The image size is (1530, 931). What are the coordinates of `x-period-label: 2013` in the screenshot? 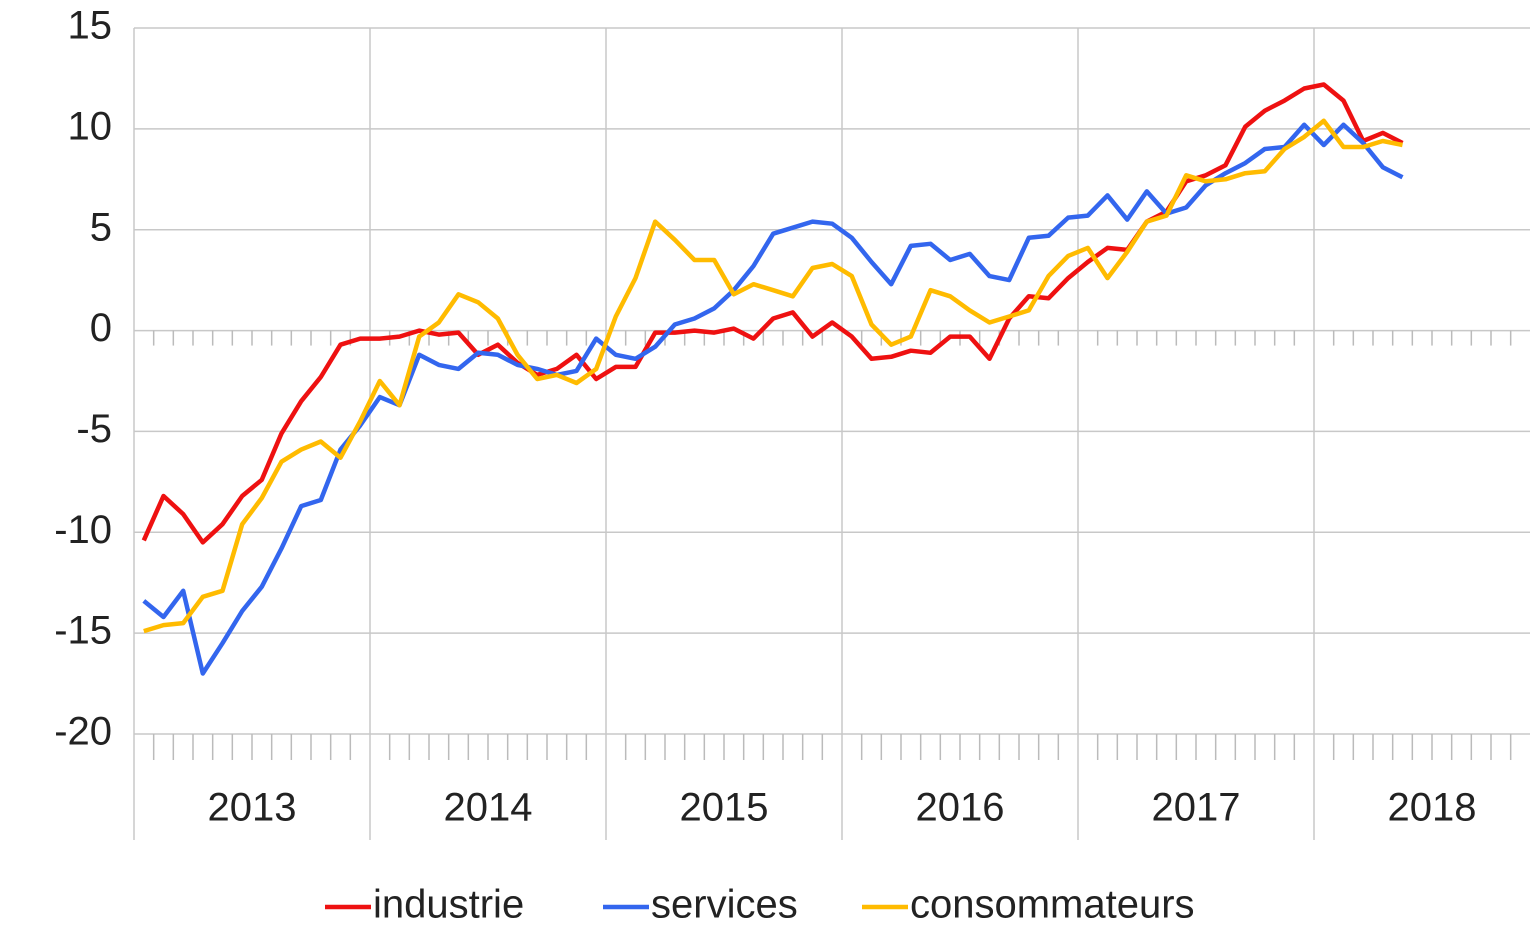 It's located at (252, 808).